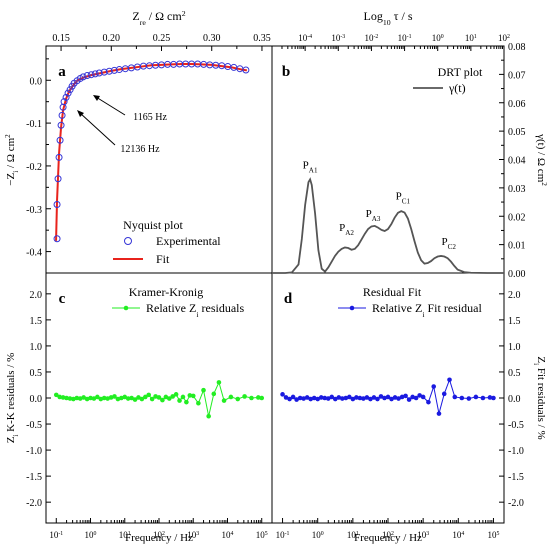 The image size is (550, 547). What do you see at coordinates (517, 132) in the screenshot?
I see `y-tick-label: 0.05` at bounding box center [517, 132].